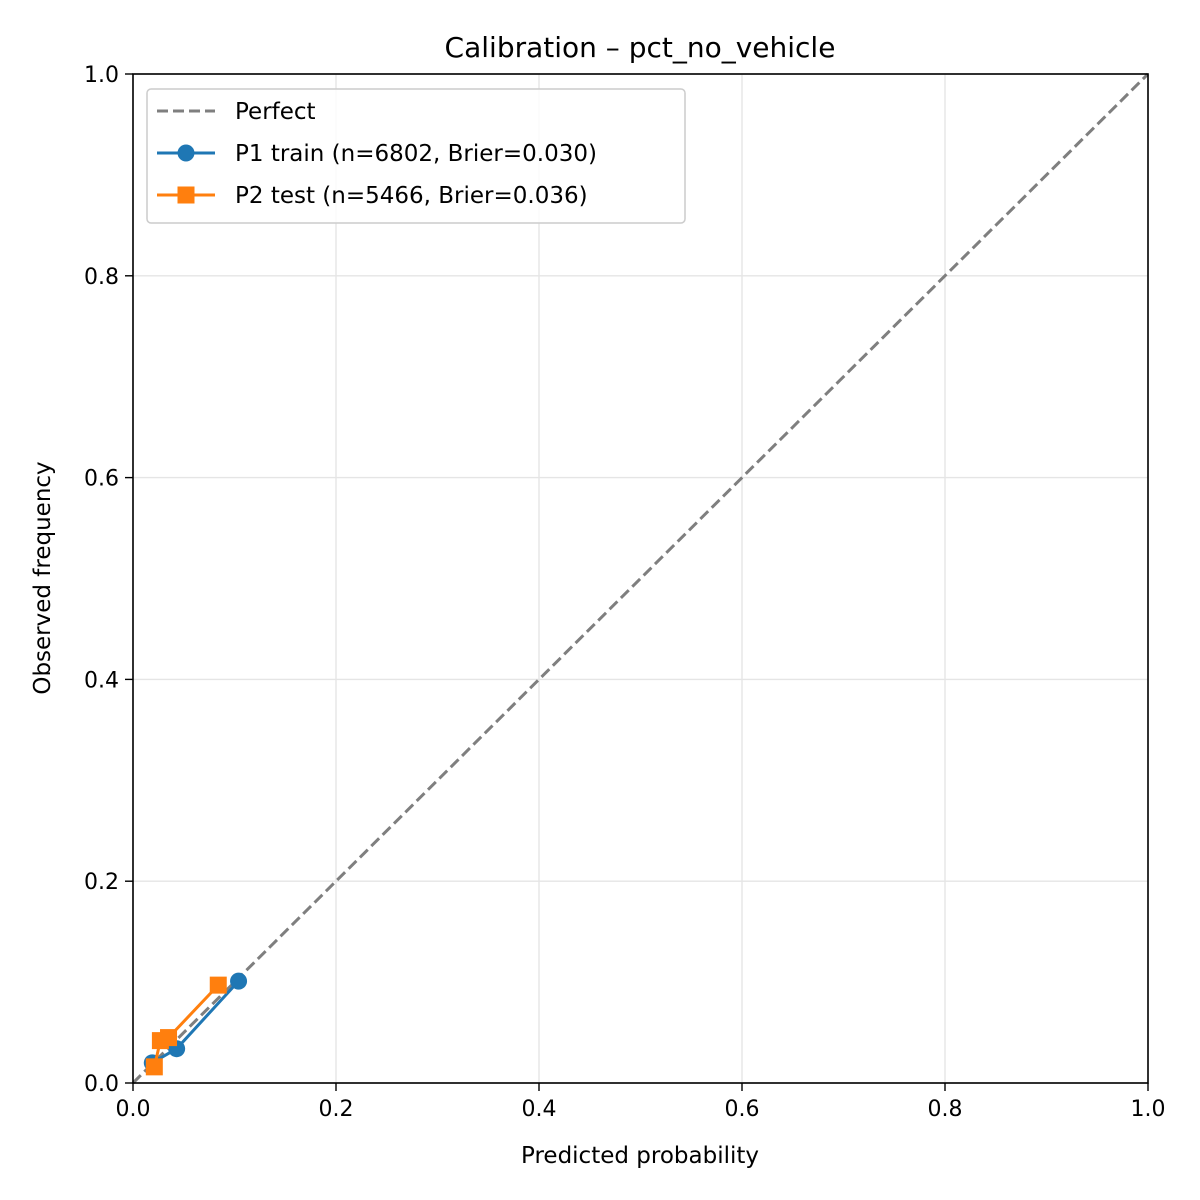 The height and width of the screenshot is (1200, 1200). Describe the element at coordinates (640, 1156) in the screenshot. I see `x-axis-label: Predicted probability` at that location.